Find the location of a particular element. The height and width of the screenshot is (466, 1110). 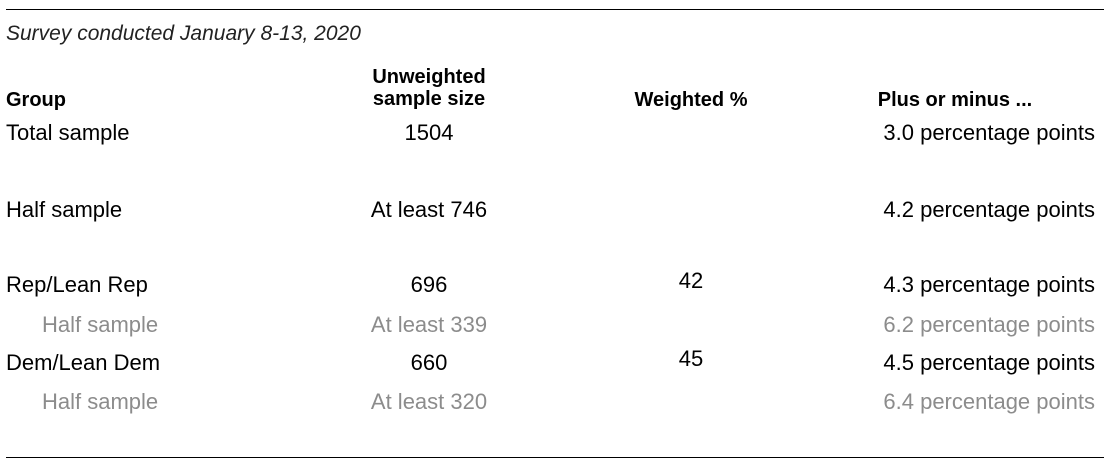

row-total-sample-margin: 3.0 percentage points is located at coordinates (989, 132).